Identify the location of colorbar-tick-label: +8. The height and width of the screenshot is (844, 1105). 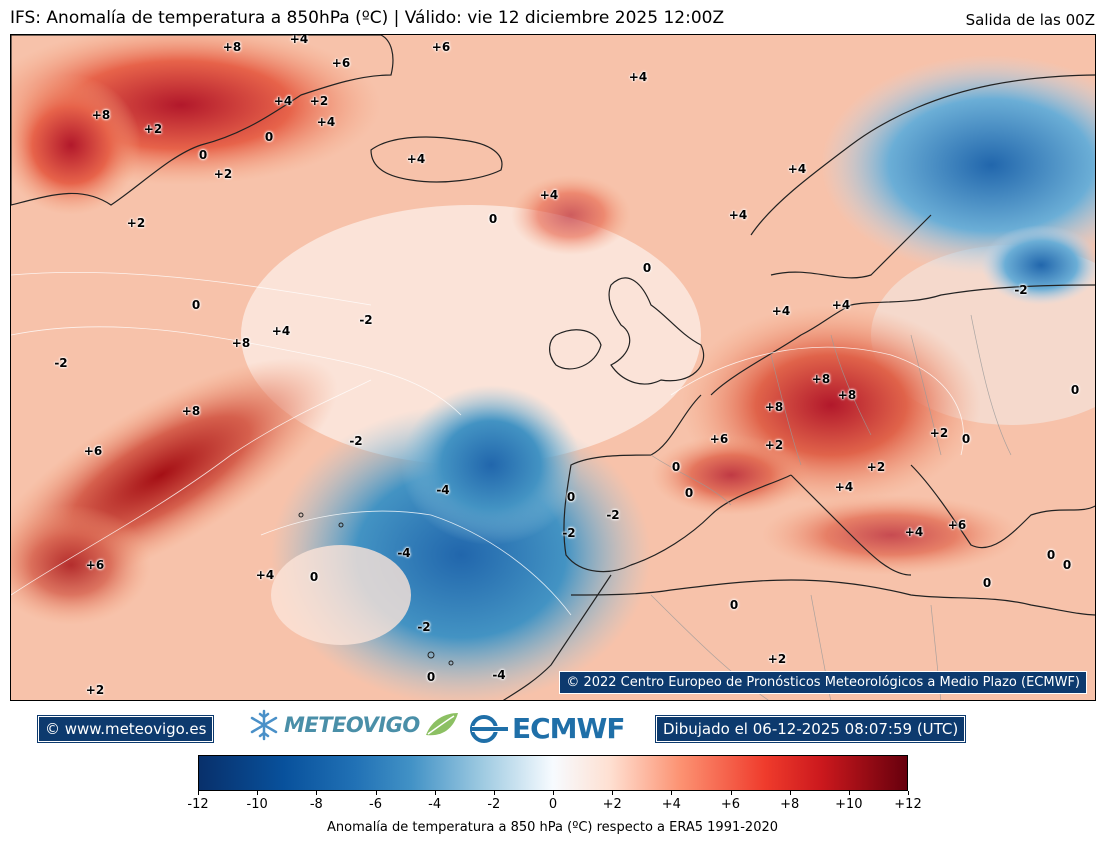
(790, 804).